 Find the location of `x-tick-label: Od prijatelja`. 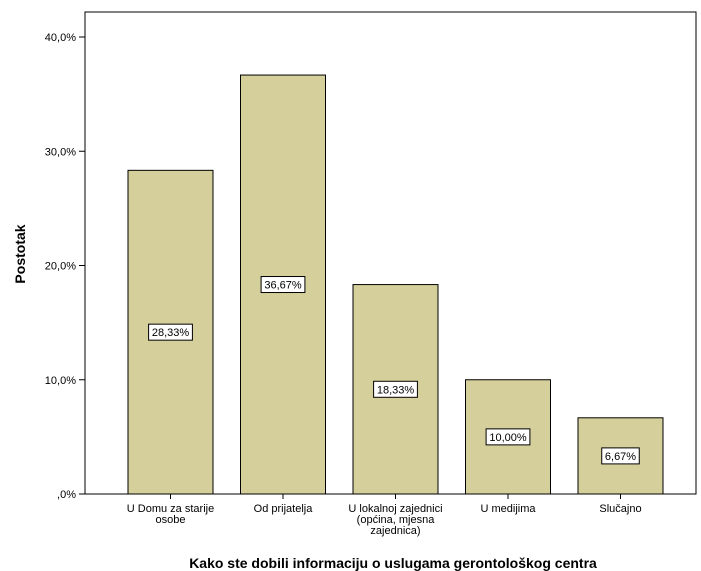

x-tick-label: Od prijatelja is located at coordinates (284, 509).